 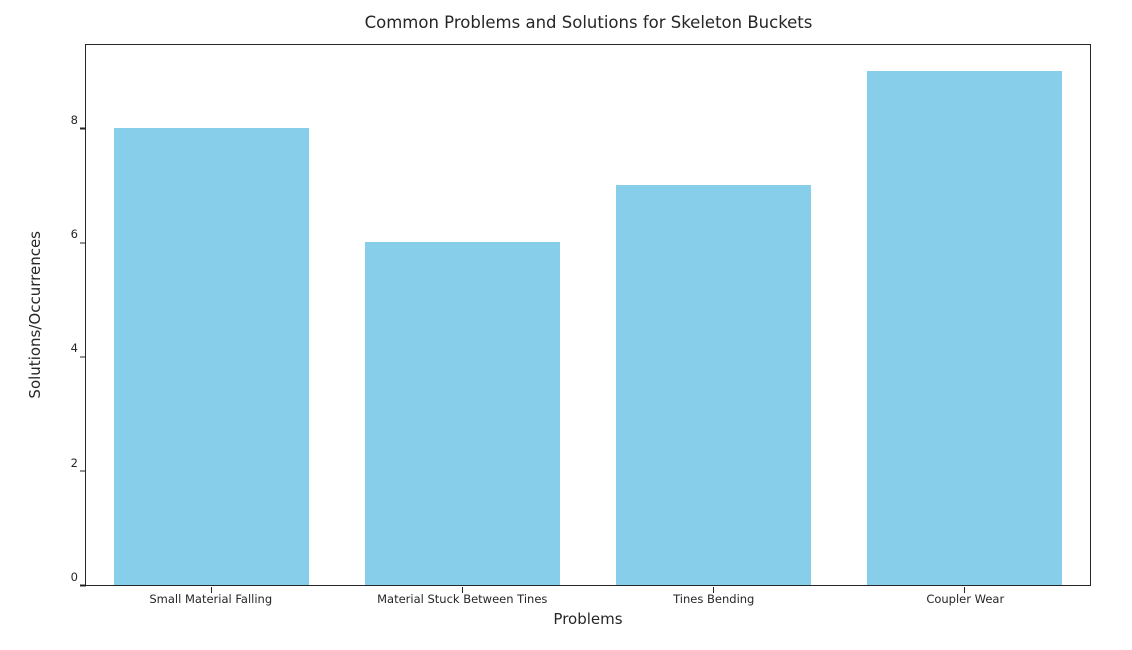 I want to click on x-axis-label: Problems, so click(x=588, y=619).